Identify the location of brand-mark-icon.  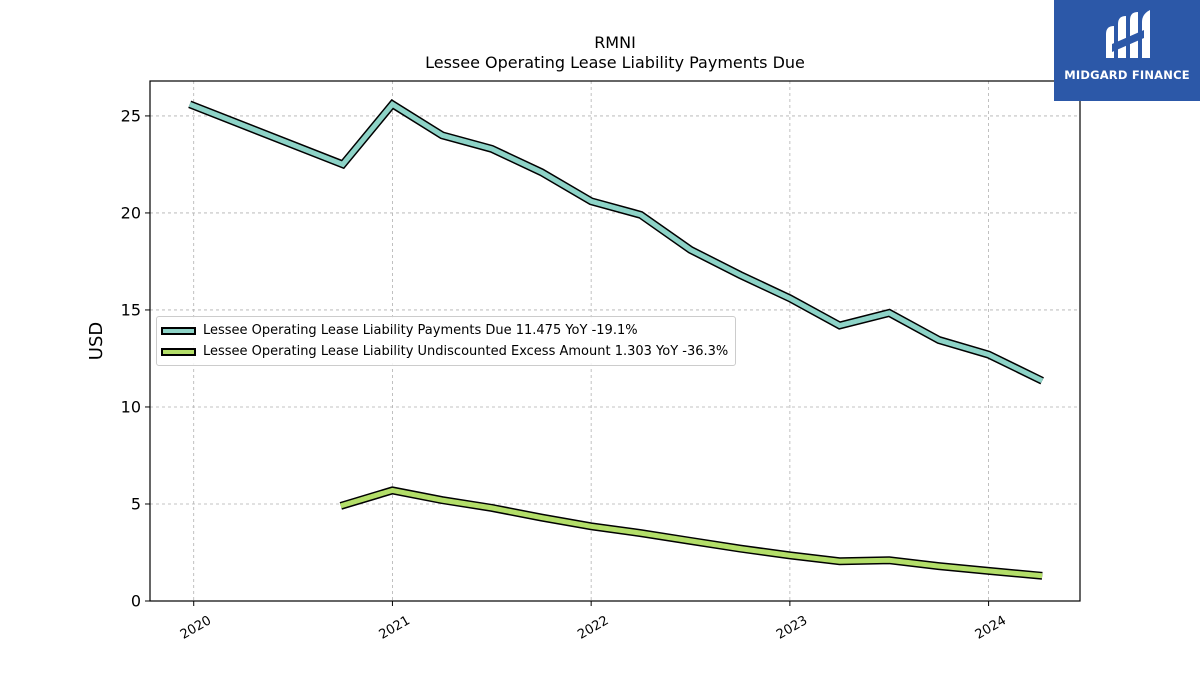
(1128, 34).